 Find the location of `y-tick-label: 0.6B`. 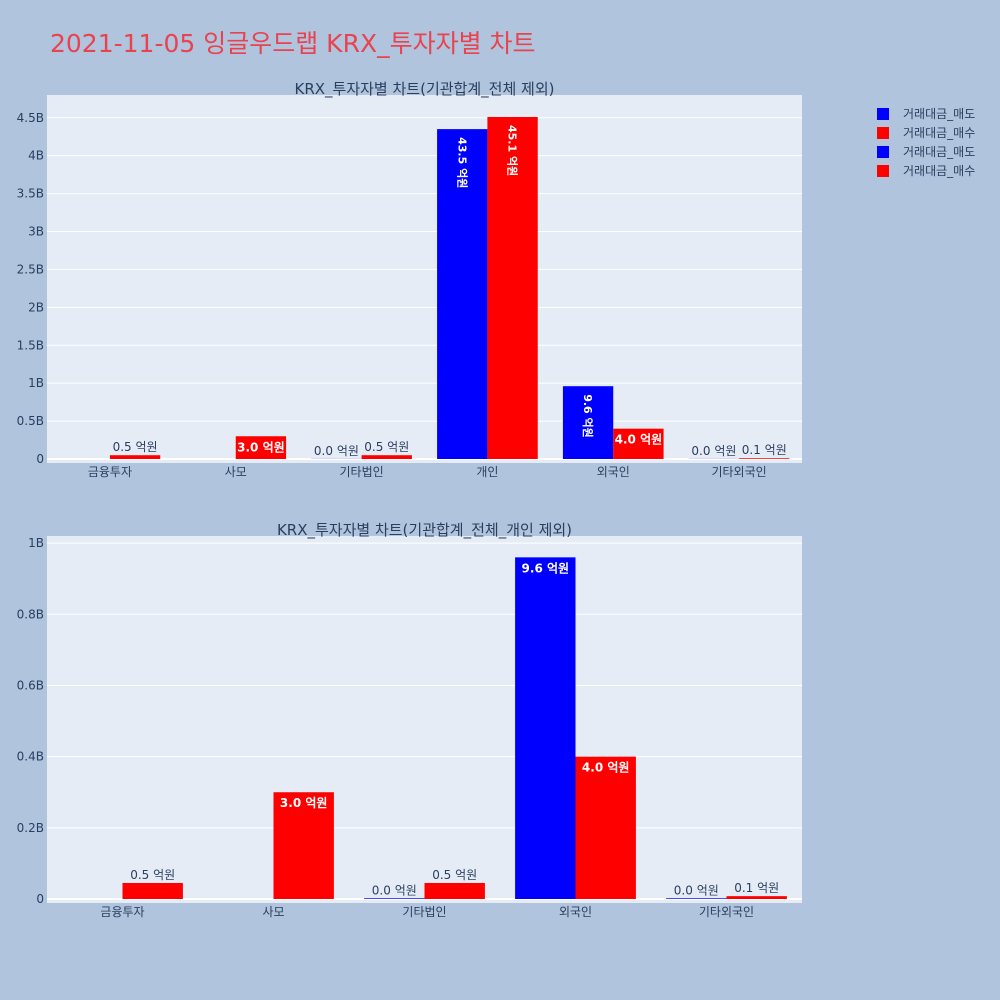

y-tick-label: 0.6B is located at coordinates (30, 685).